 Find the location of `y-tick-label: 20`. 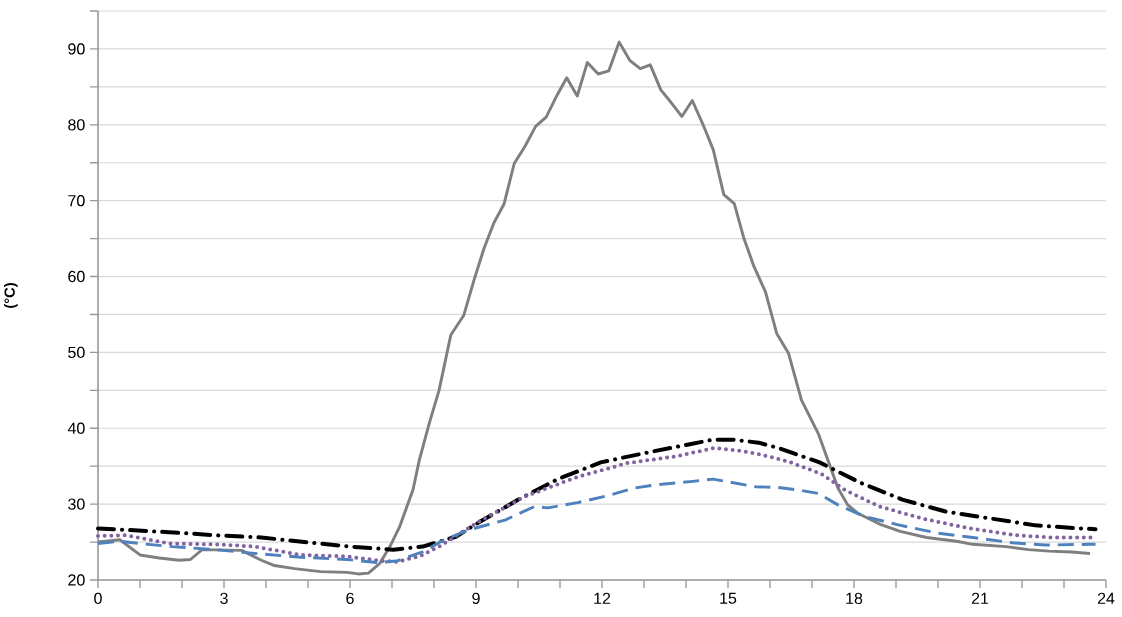

y-tick-label: 20 is located at coordinates (76, 580).